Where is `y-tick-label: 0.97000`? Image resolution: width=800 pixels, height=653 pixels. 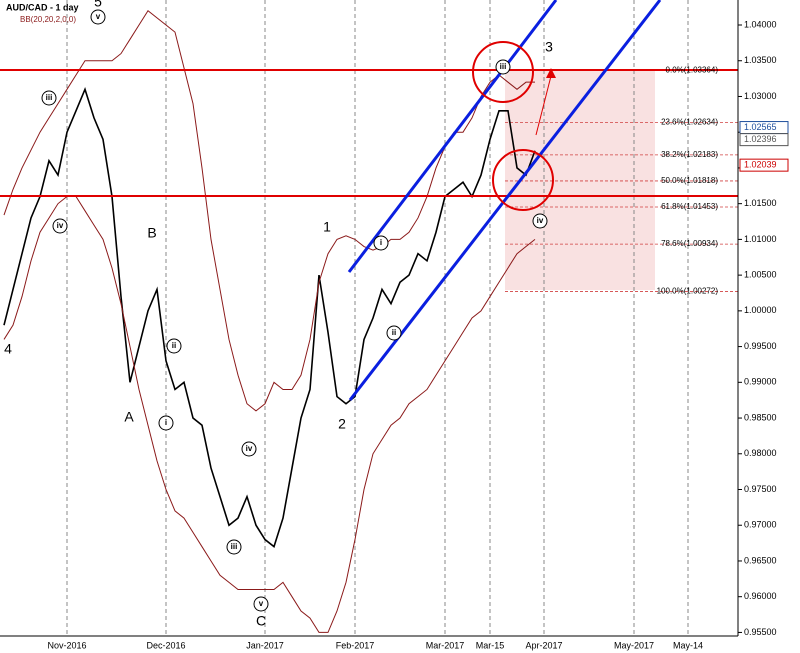
y-tick-label: 0.97000 is located at coordinates (760, 525).